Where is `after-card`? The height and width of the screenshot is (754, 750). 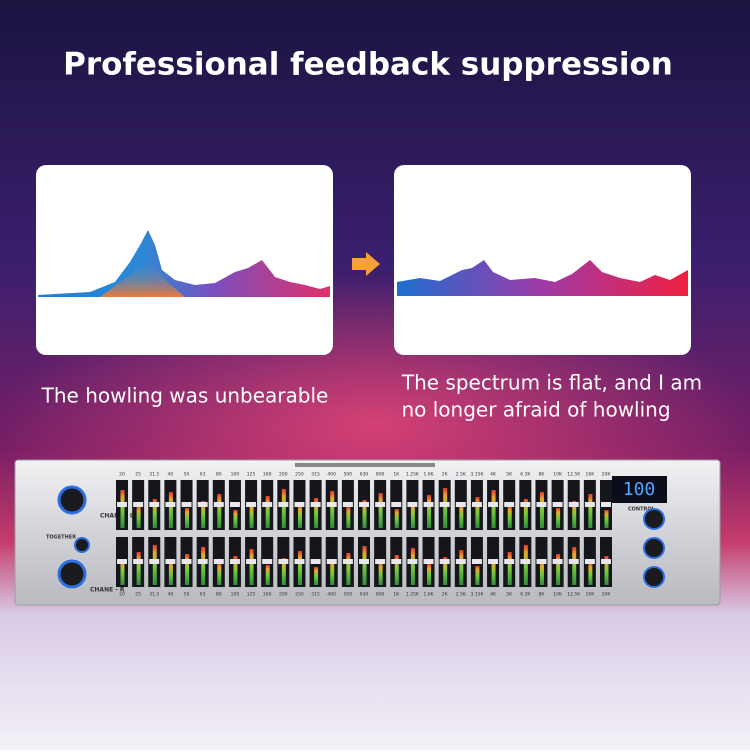 after-card is located at coordinates (542, 260).